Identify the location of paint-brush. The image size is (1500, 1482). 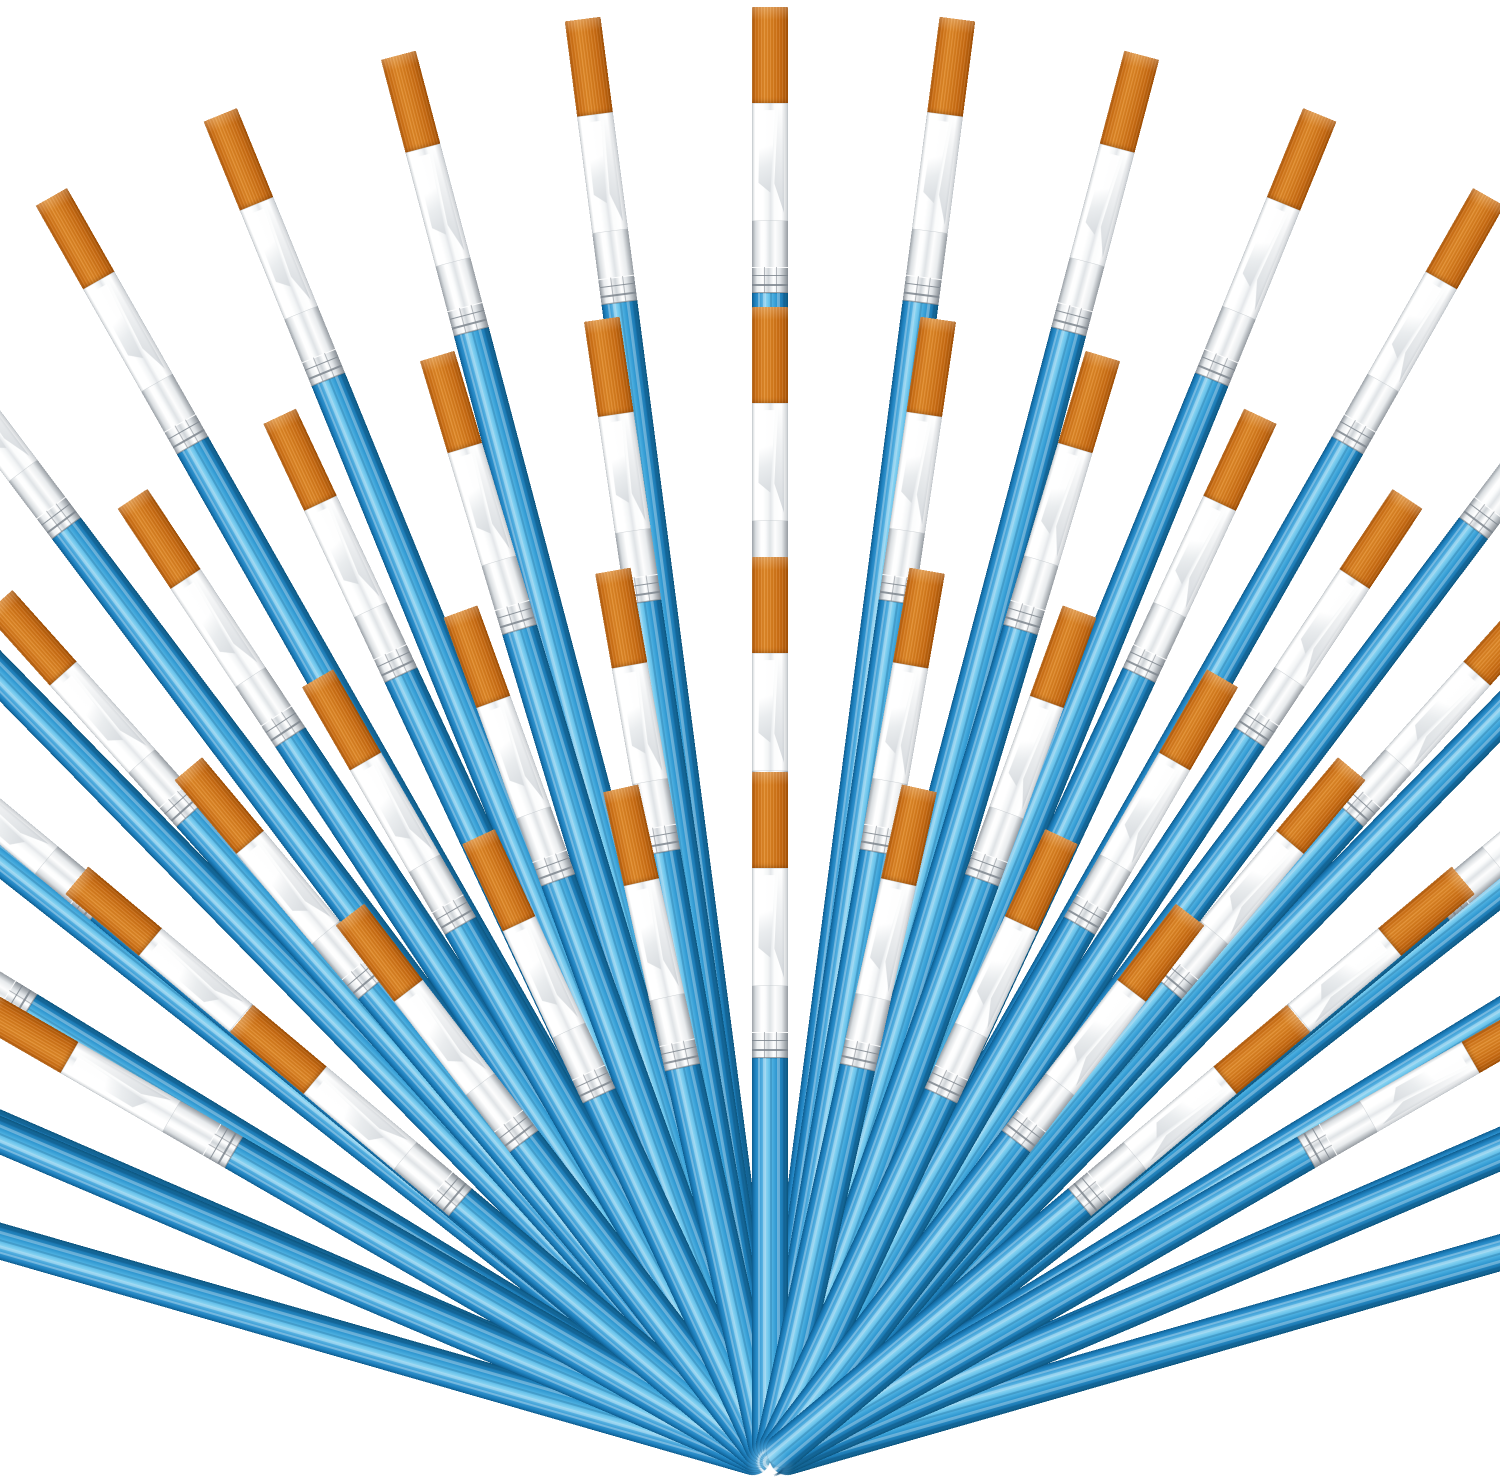
(770, 1117).